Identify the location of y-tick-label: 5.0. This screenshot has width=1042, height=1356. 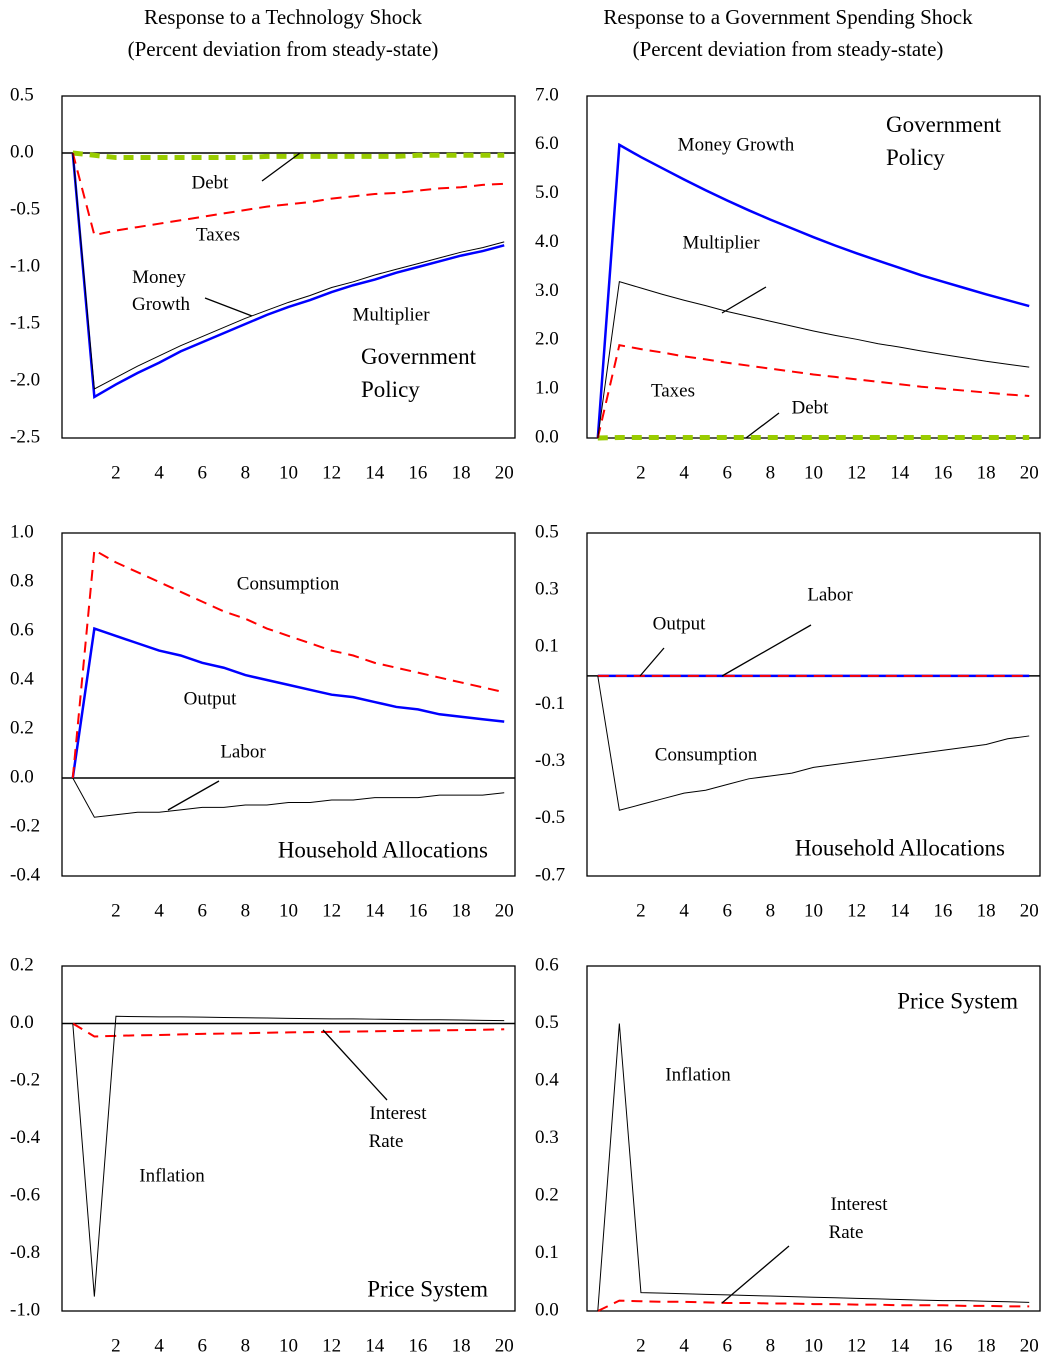
(547, 192).